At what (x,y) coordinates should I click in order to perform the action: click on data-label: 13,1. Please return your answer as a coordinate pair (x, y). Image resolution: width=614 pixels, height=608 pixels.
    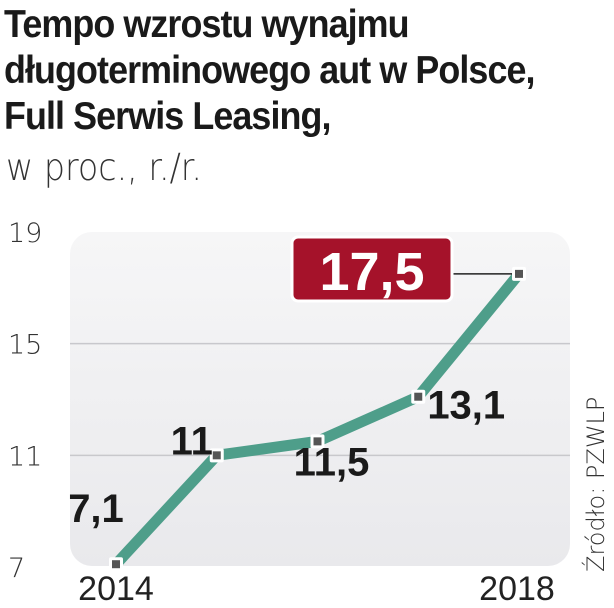
    Looking at the image, I should click on (466, 406).